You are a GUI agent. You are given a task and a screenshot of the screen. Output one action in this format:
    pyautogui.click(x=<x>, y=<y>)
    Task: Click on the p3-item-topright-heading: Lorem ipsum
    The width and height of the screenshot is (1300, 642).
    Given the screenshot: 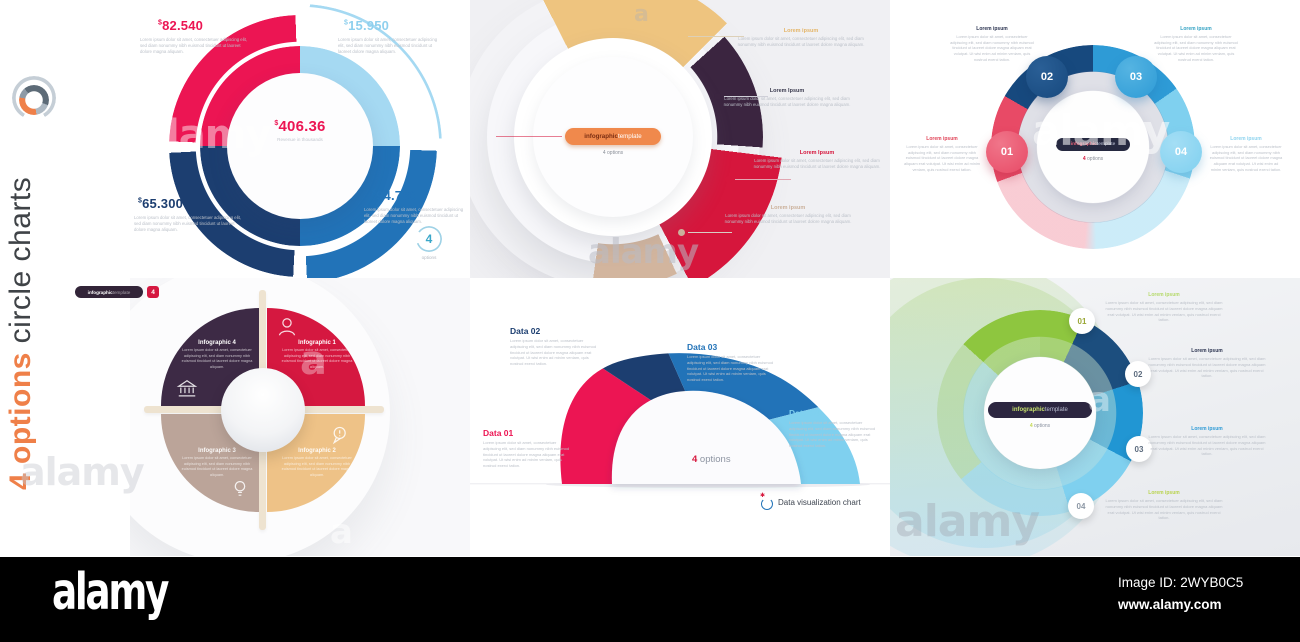 What is the action you would take?
    pyautogui.click(x=1196, y=29)
    